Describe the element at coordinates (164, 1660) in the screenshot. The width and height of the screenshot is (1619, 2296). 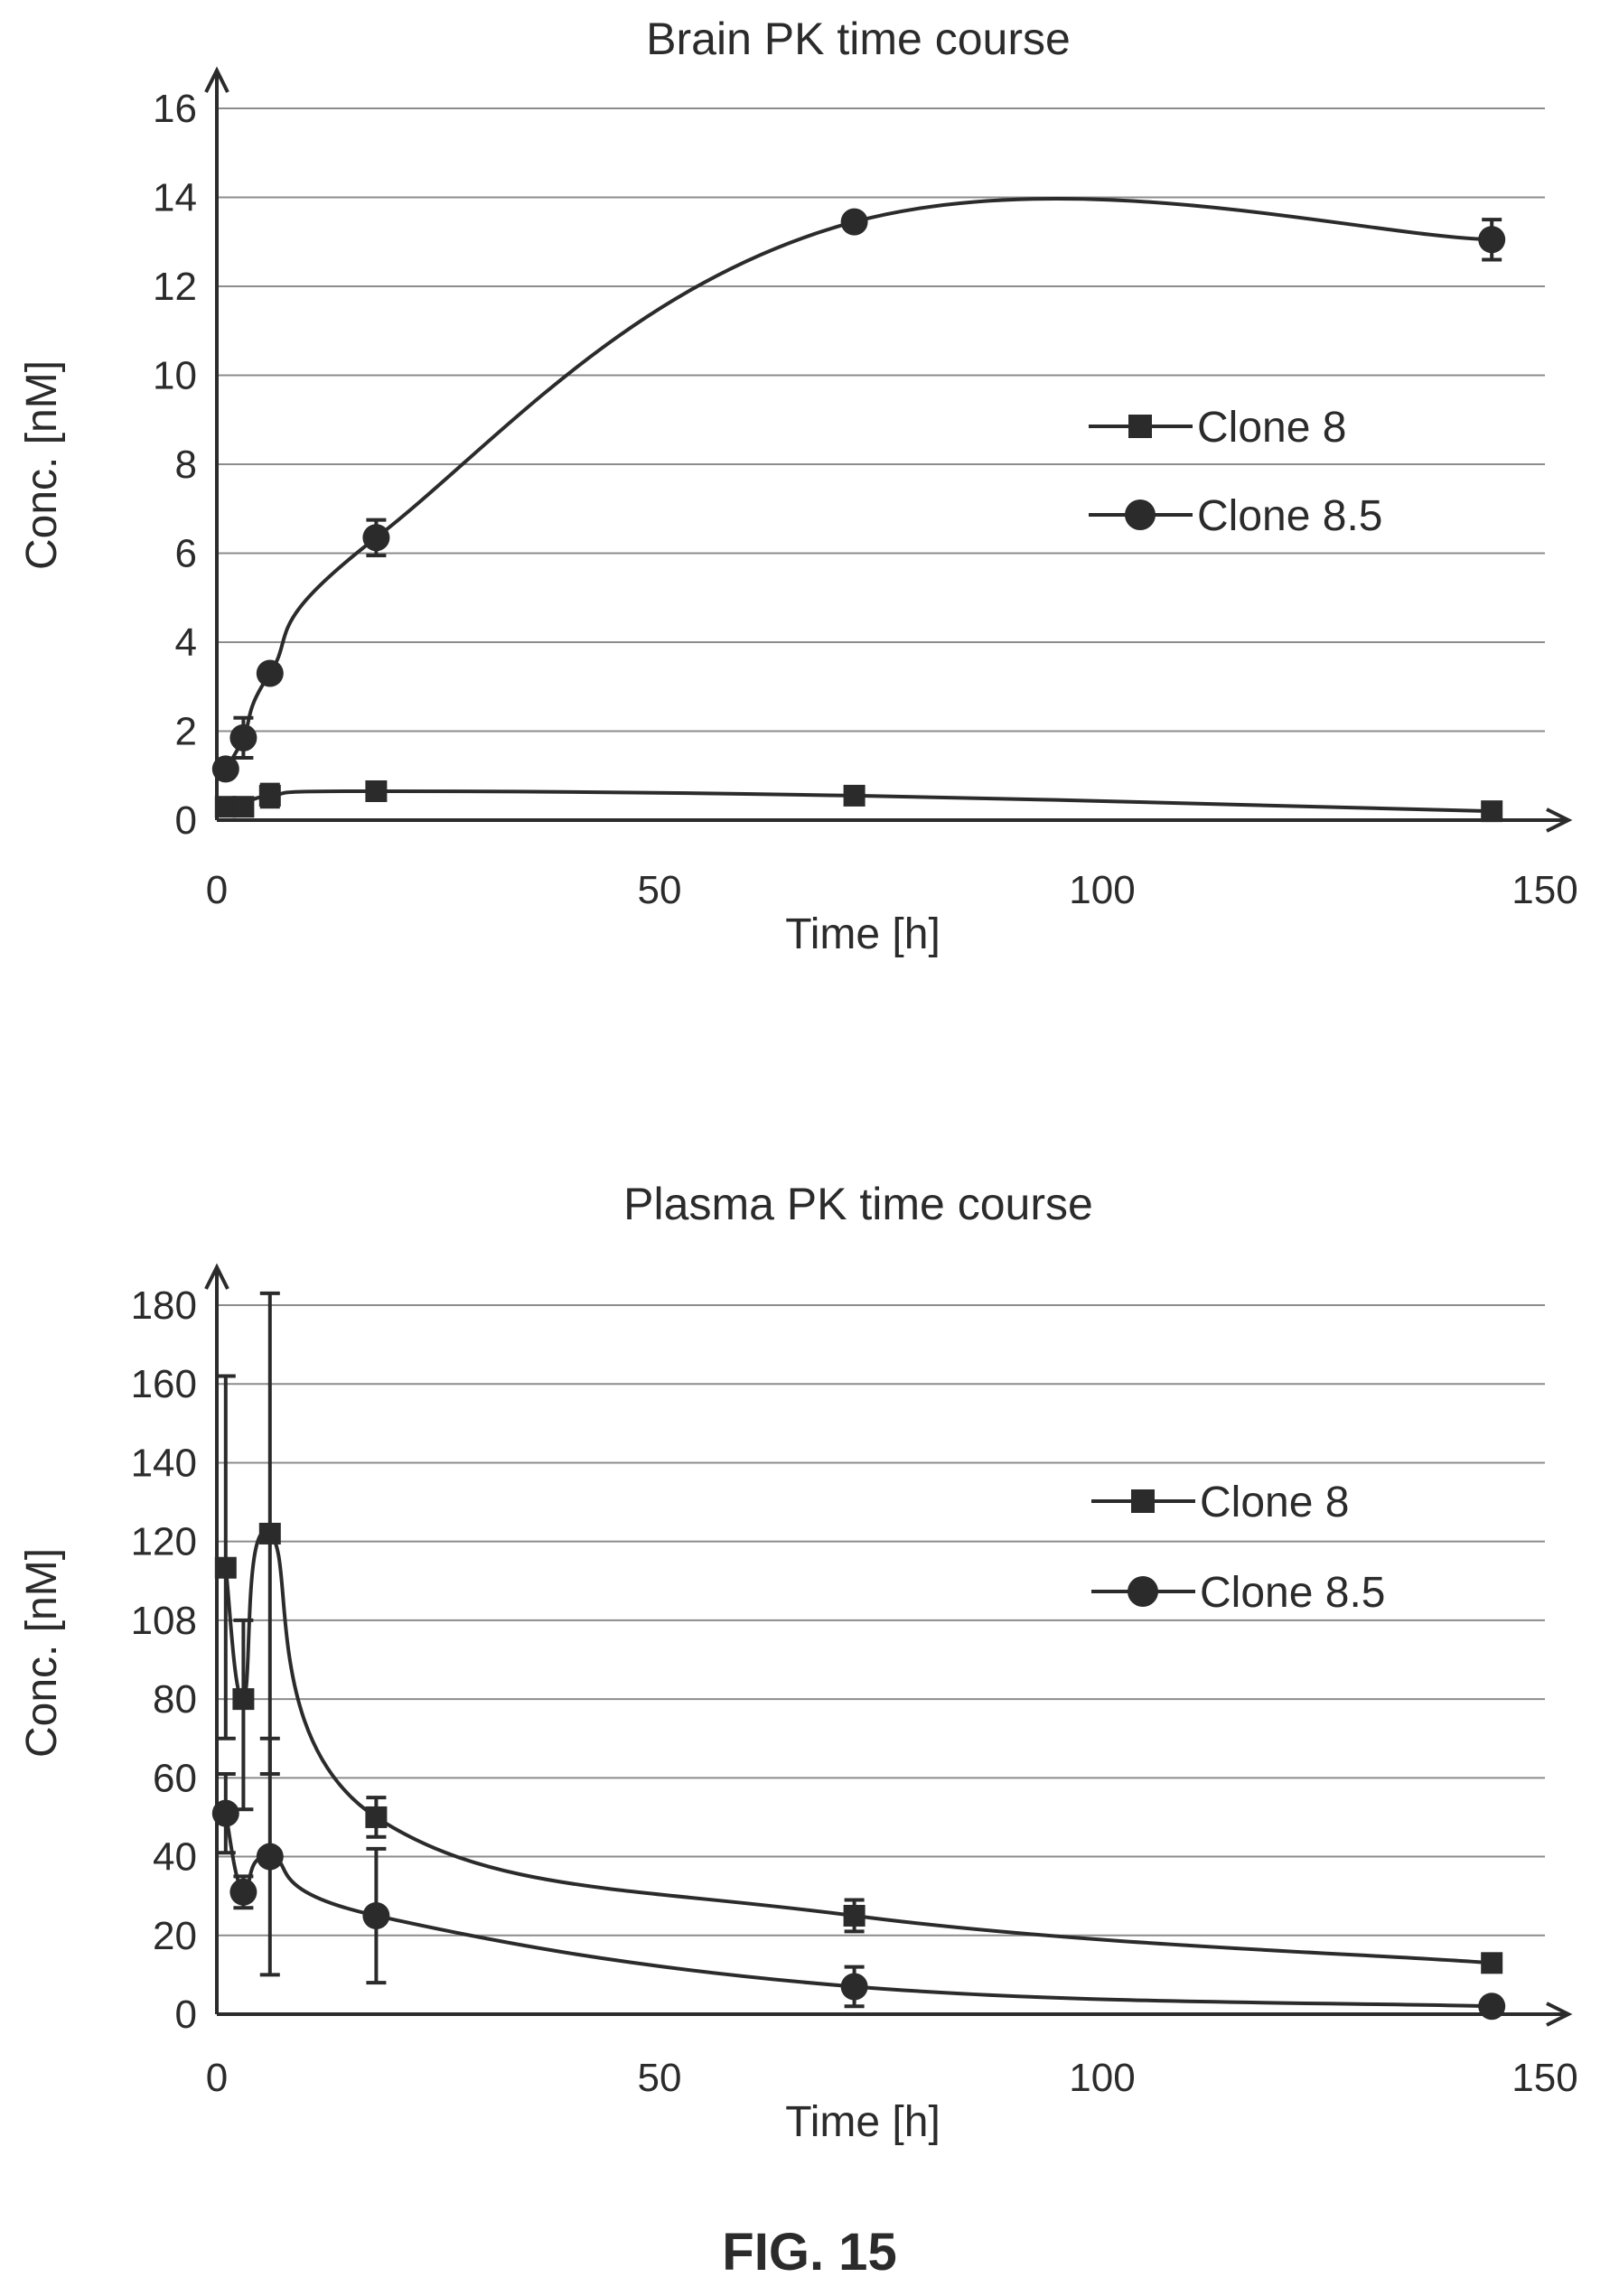
I see `plasma-y-tick-labels: 0 20 40 60 80 108 120 140 160 180` at that location.